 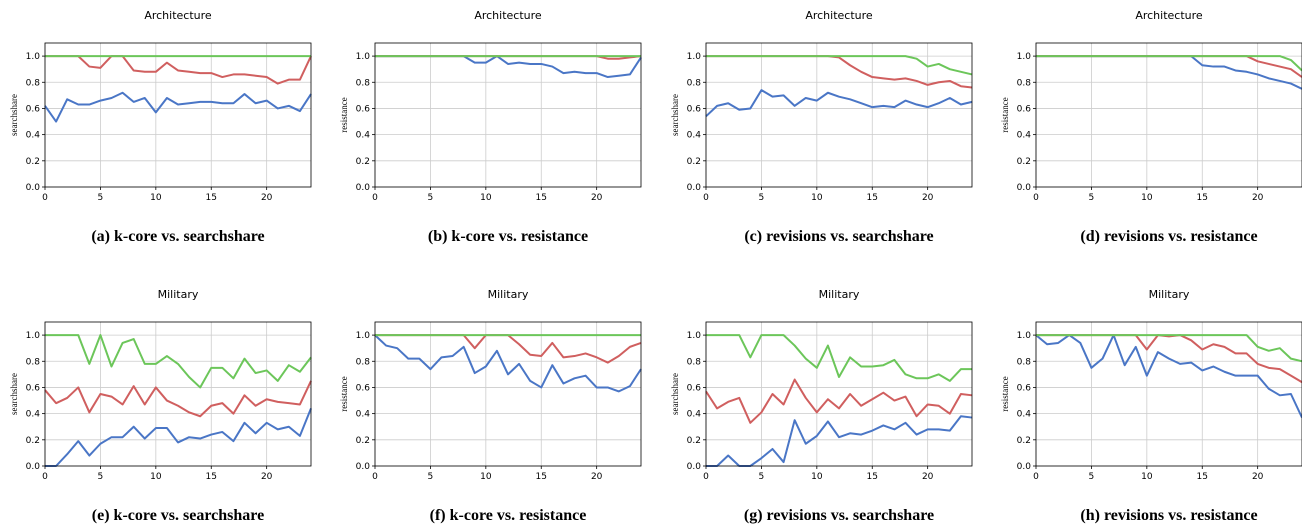 I want to click on subfigure-caption: (a) k-core vs. searchshare, so click(x=178, y=236).